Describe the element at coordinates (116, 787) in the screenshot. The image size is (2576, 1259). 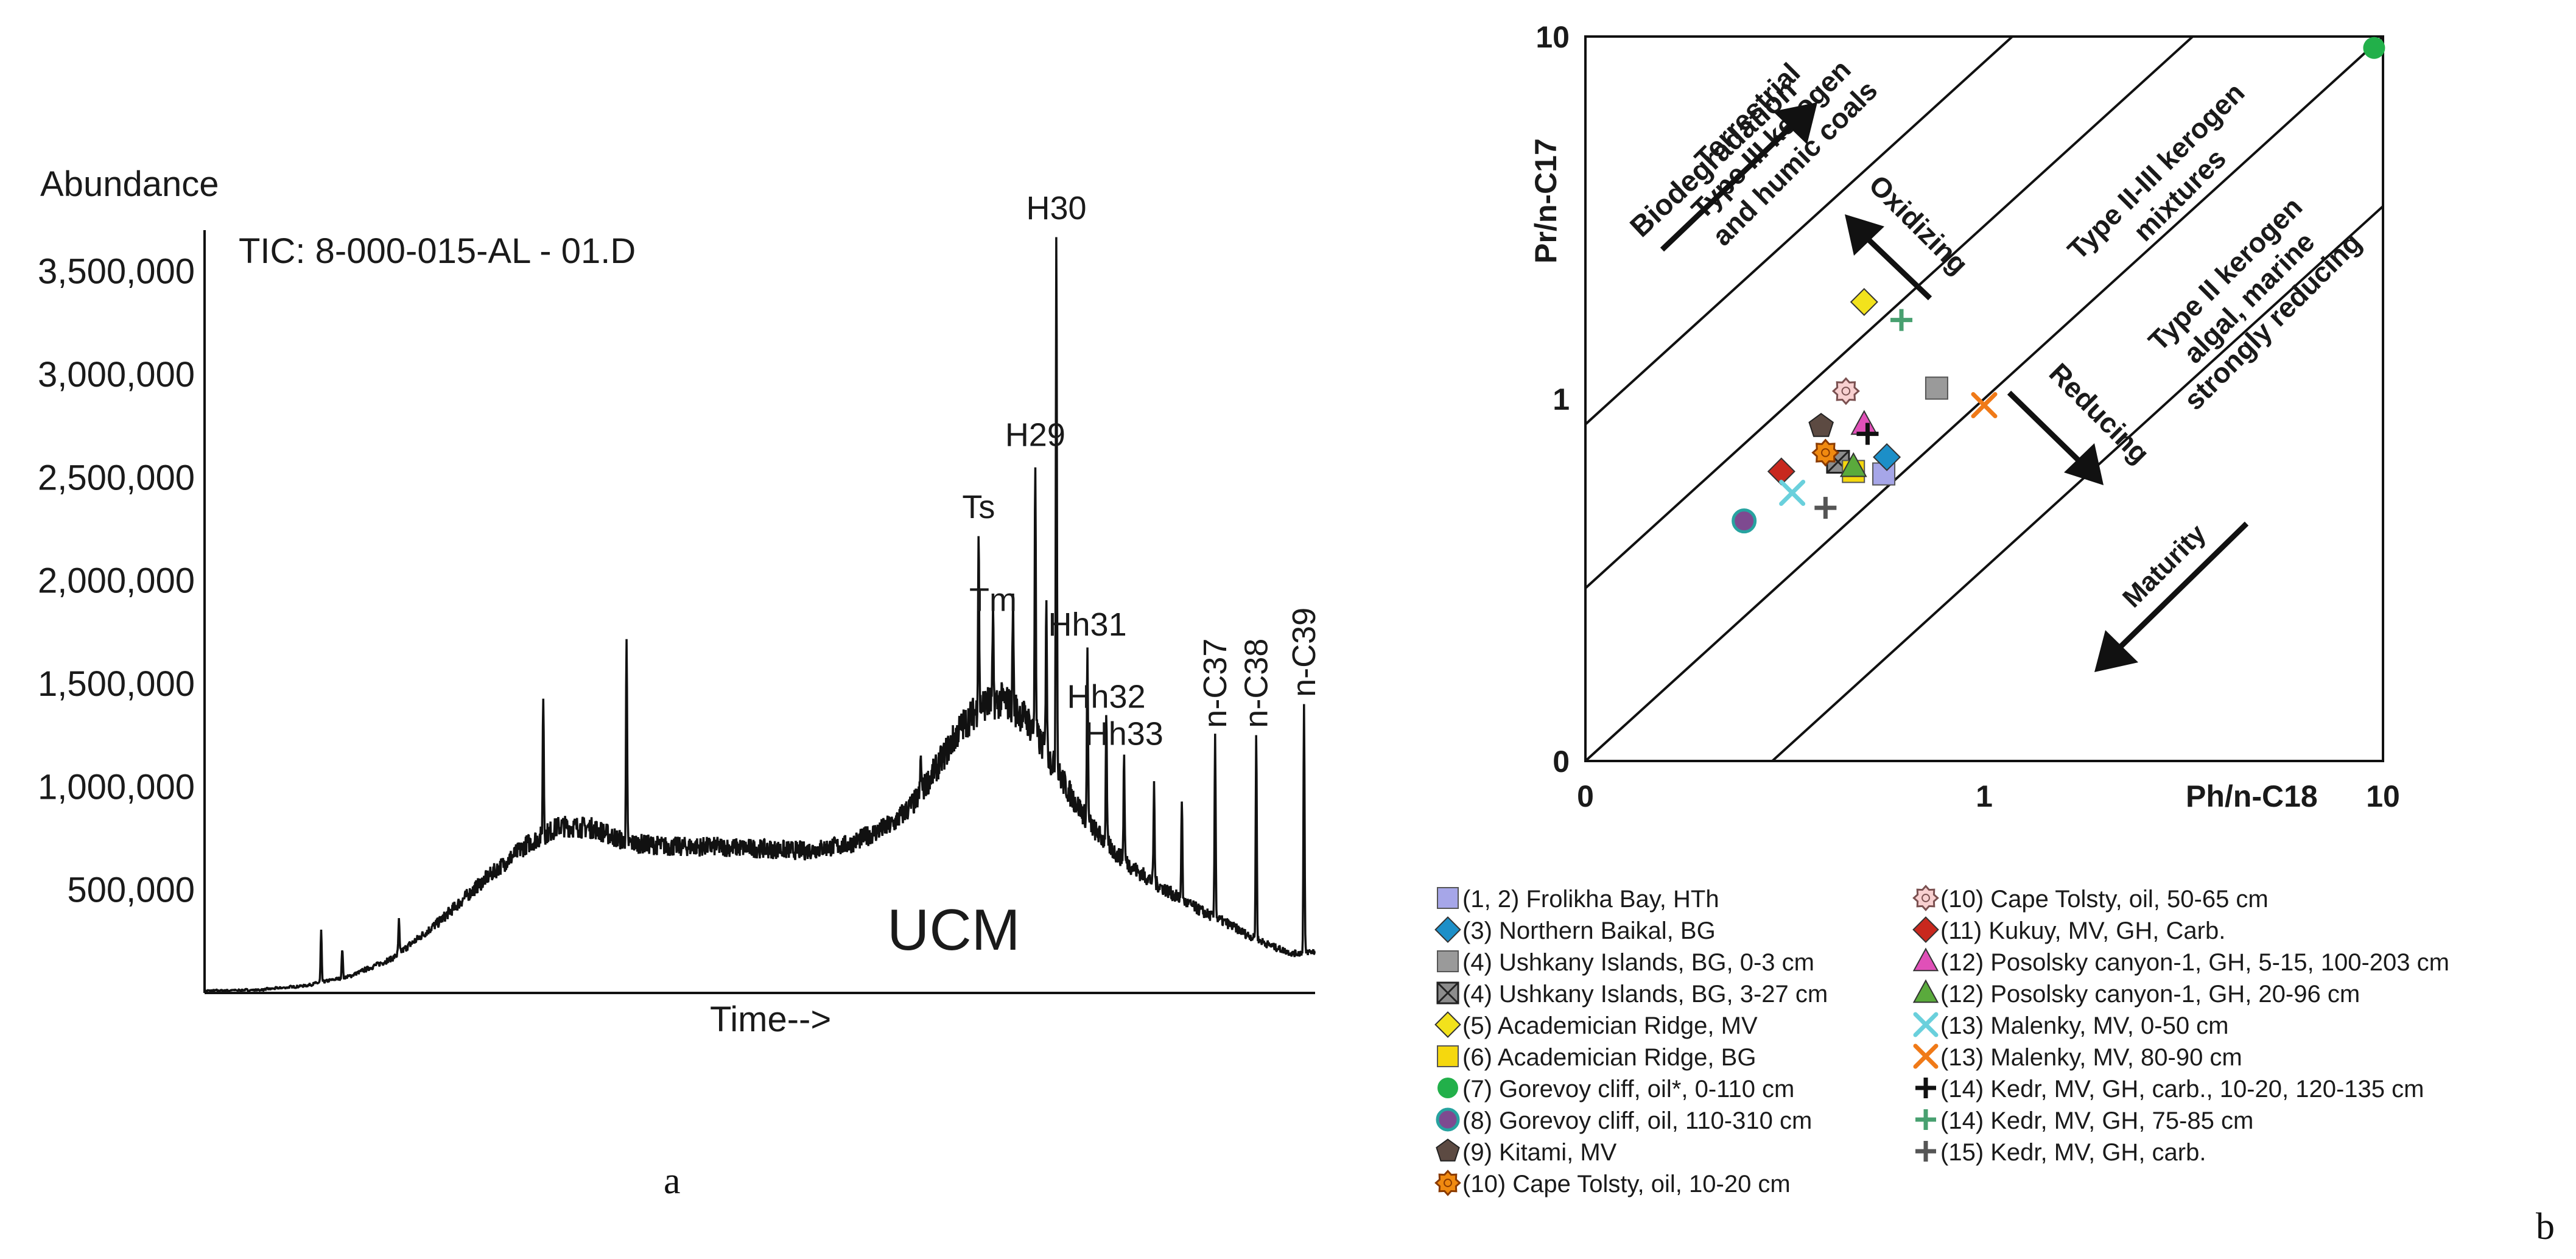
I see `y-tick-label: 1,000,000` at that location.